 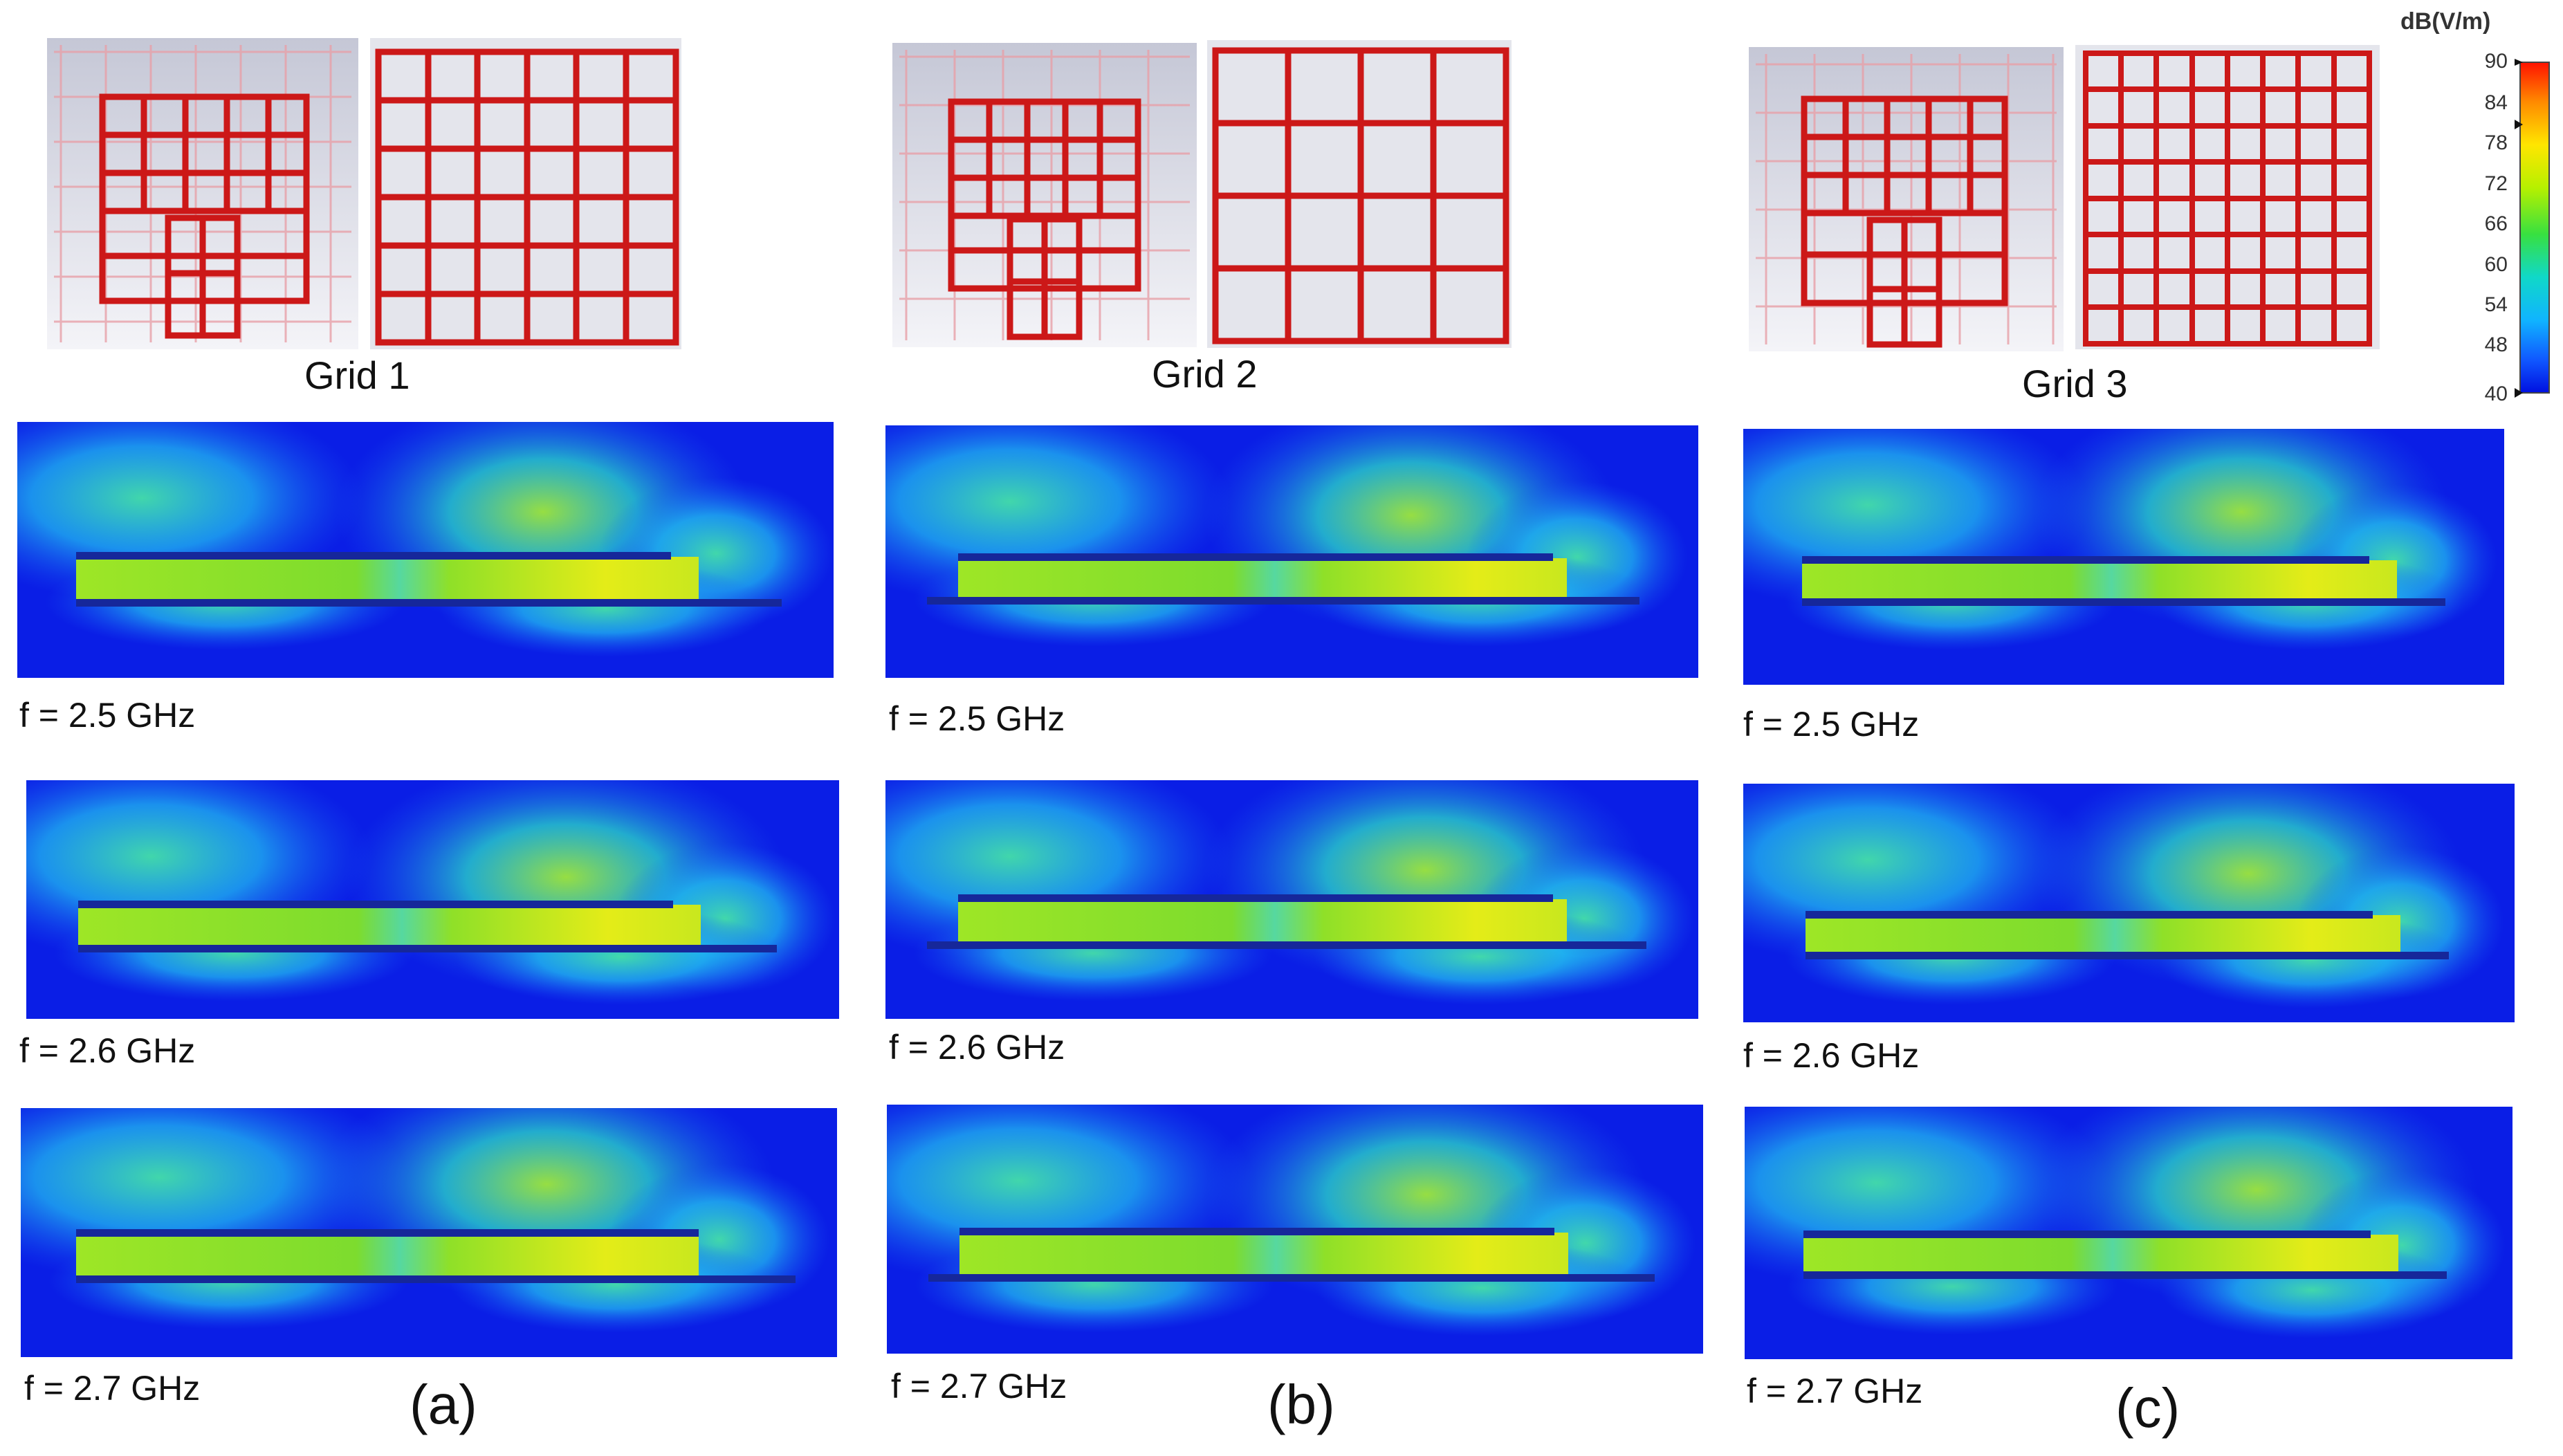 I want to click on column-label: (a), so click(x=443, y=1404).